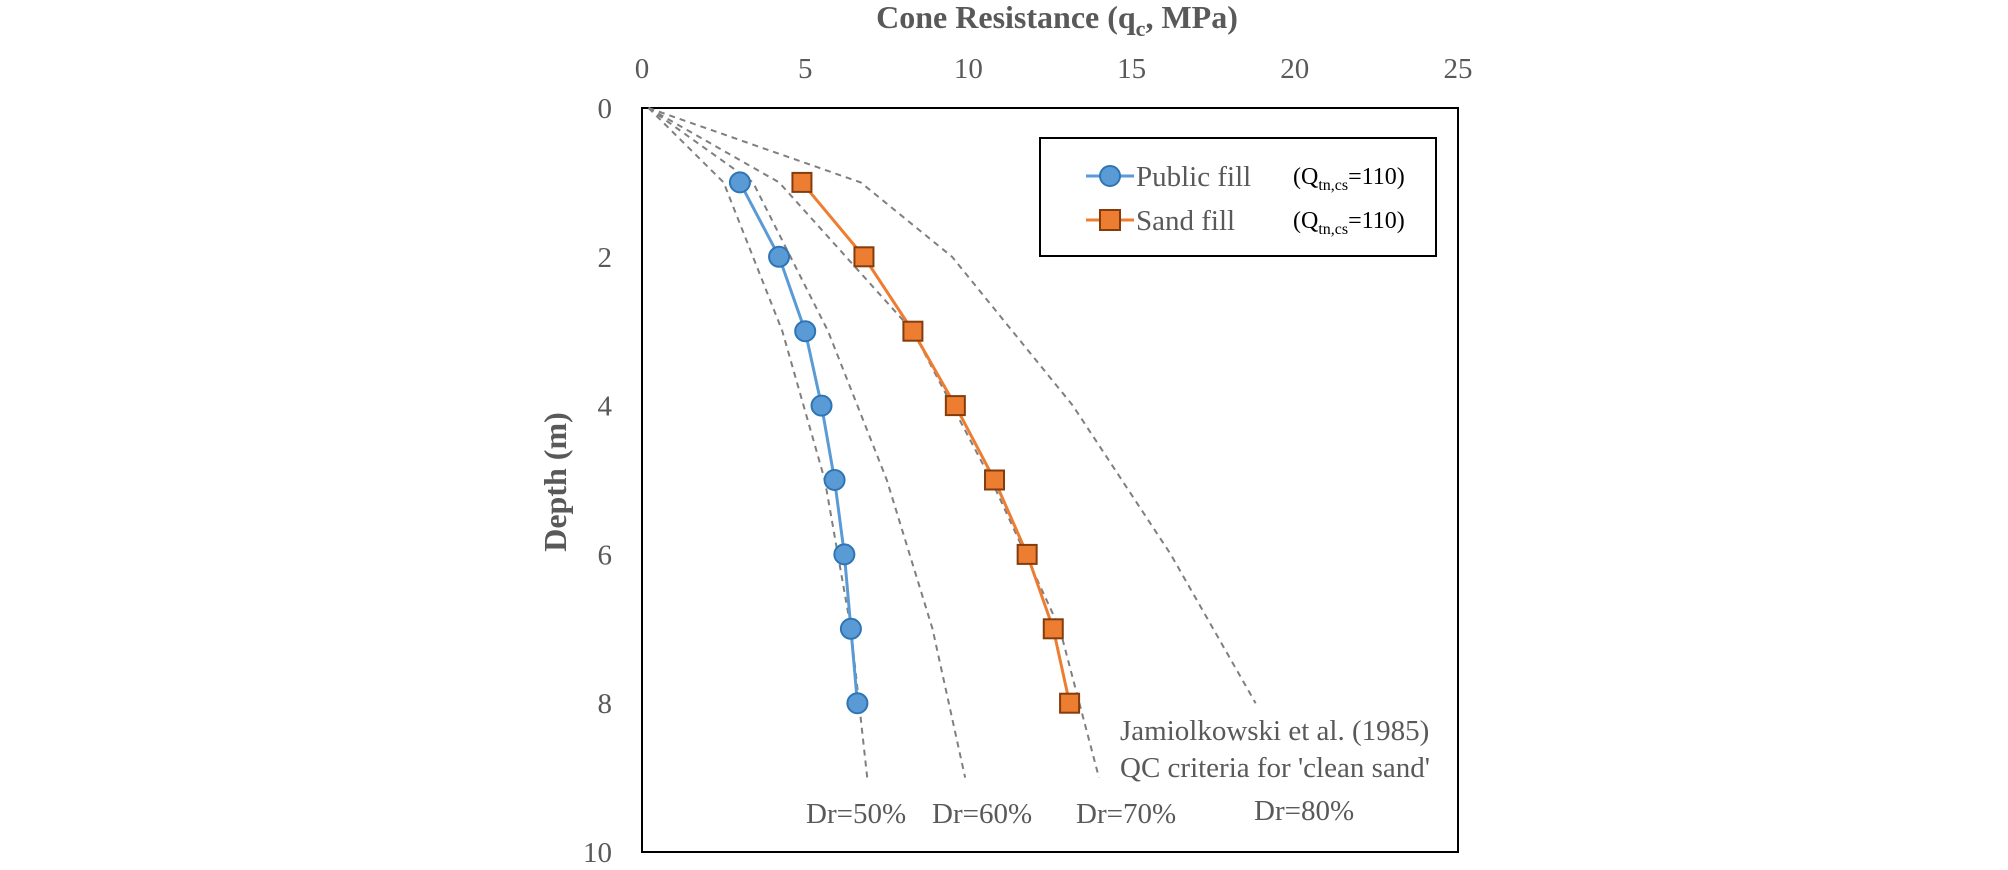 The height and width of the screenshot is (870, 2008). I want to click on y-tick-label: 0, so click(605, 109).